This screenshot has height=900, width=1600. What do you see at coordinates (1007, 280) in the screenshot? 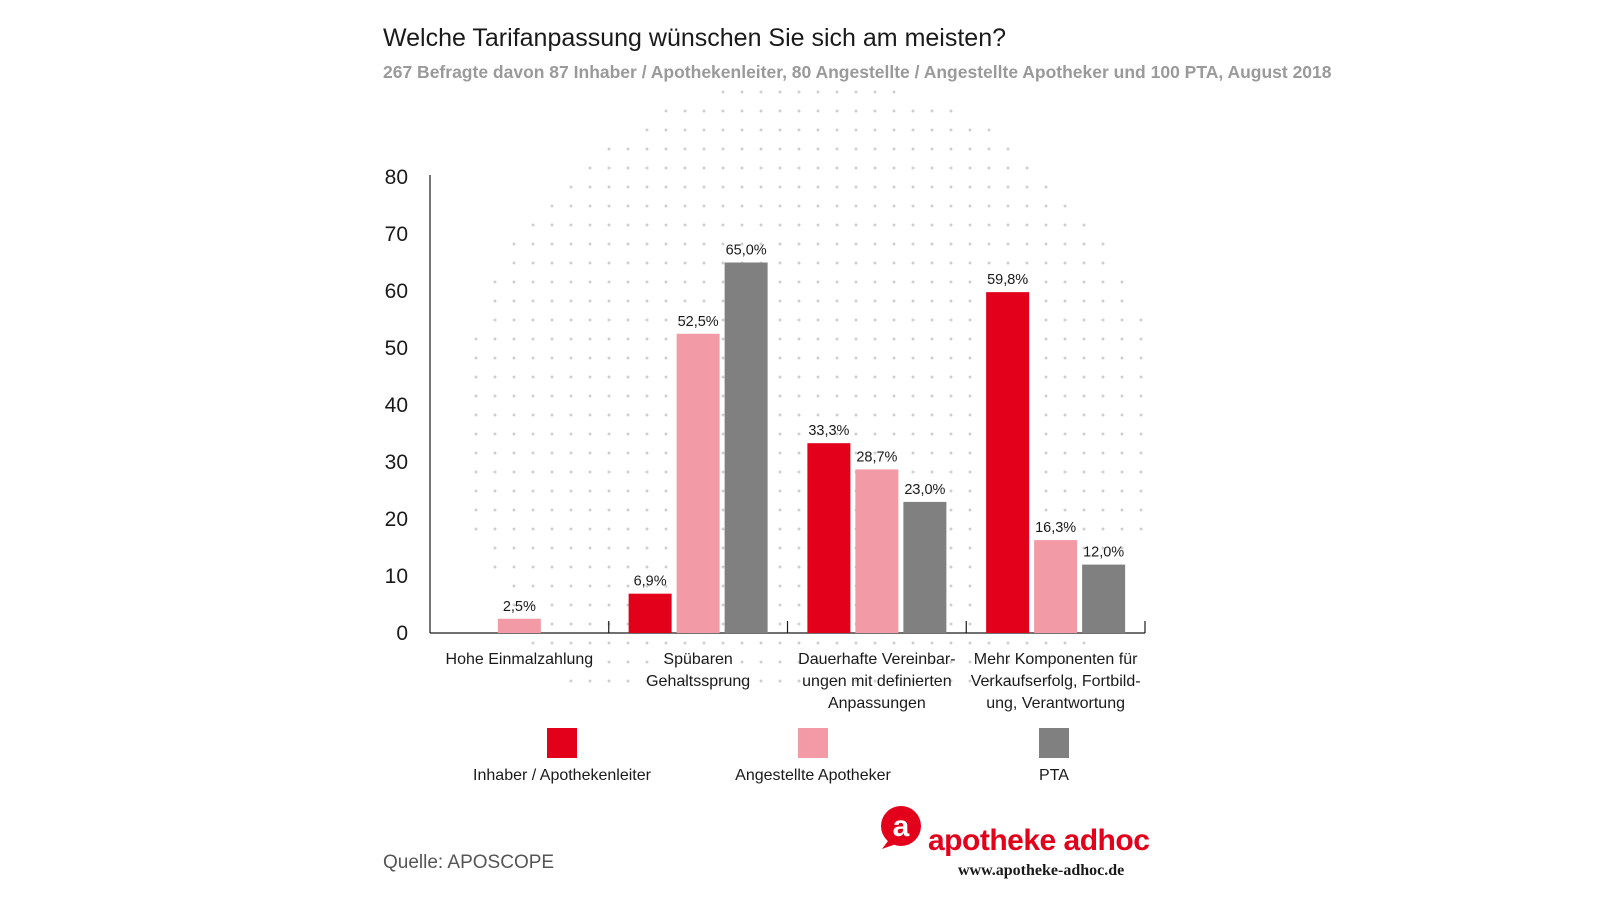
I see `data-label: 59,8%` at bounding box center [1007, 280].